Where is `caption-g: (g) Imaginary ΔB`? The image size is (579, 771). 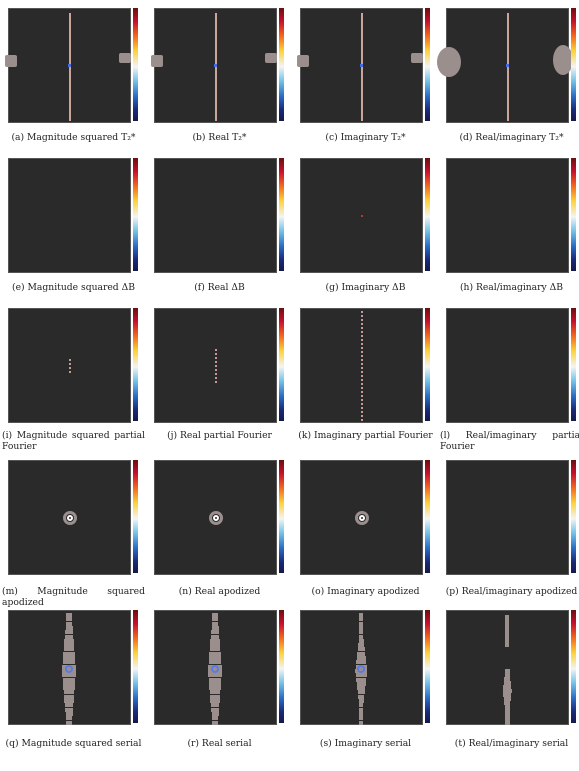 caption-g: (g) Imaginary ΔB is located at coordinates (365, 287).